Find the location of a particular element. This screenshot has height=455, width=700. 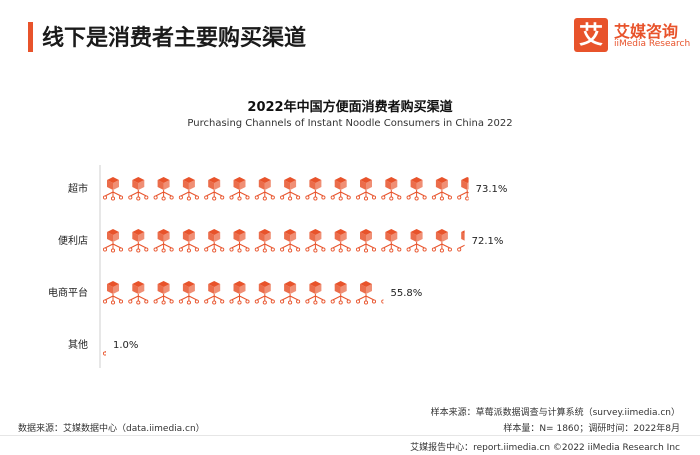

iimedia-logo: 艾 艾媒咨询 iiMedia Research is located at coordinates (634, 38).